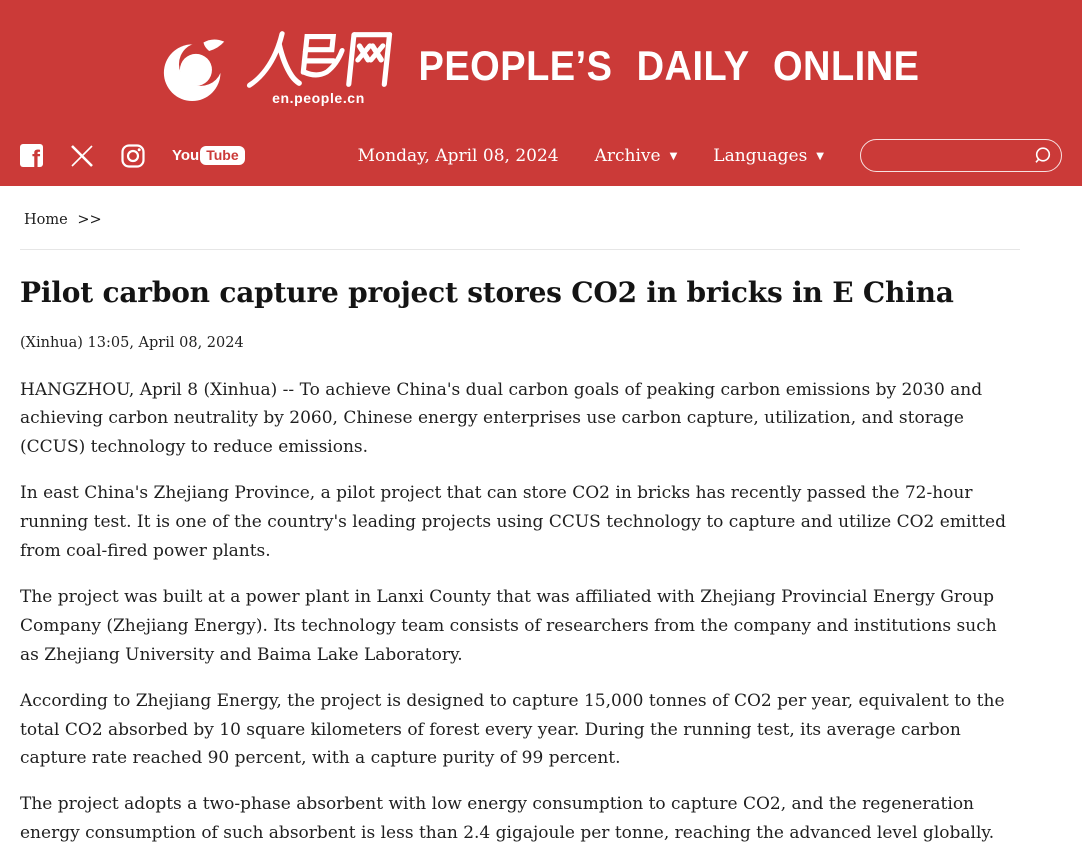 The height and width of the screenshot is (848, 1082). What do you see at coordinates (458, 155) in the screenshot?
I see `current-date: Monday, April 08, 2024` at bounding box center [458, 155].